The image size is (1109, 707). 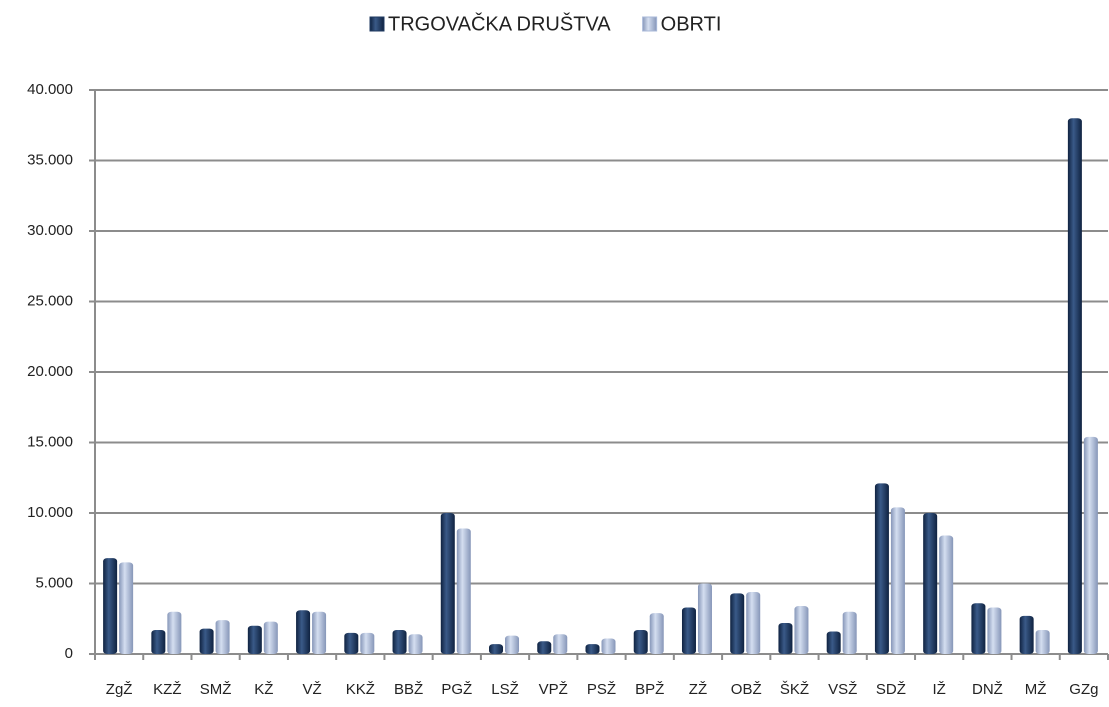 What do you see at coordinates (1083, 689) in the screenshot?
I see `x-tick-label: GZg` at bounding box center [1083, 689].